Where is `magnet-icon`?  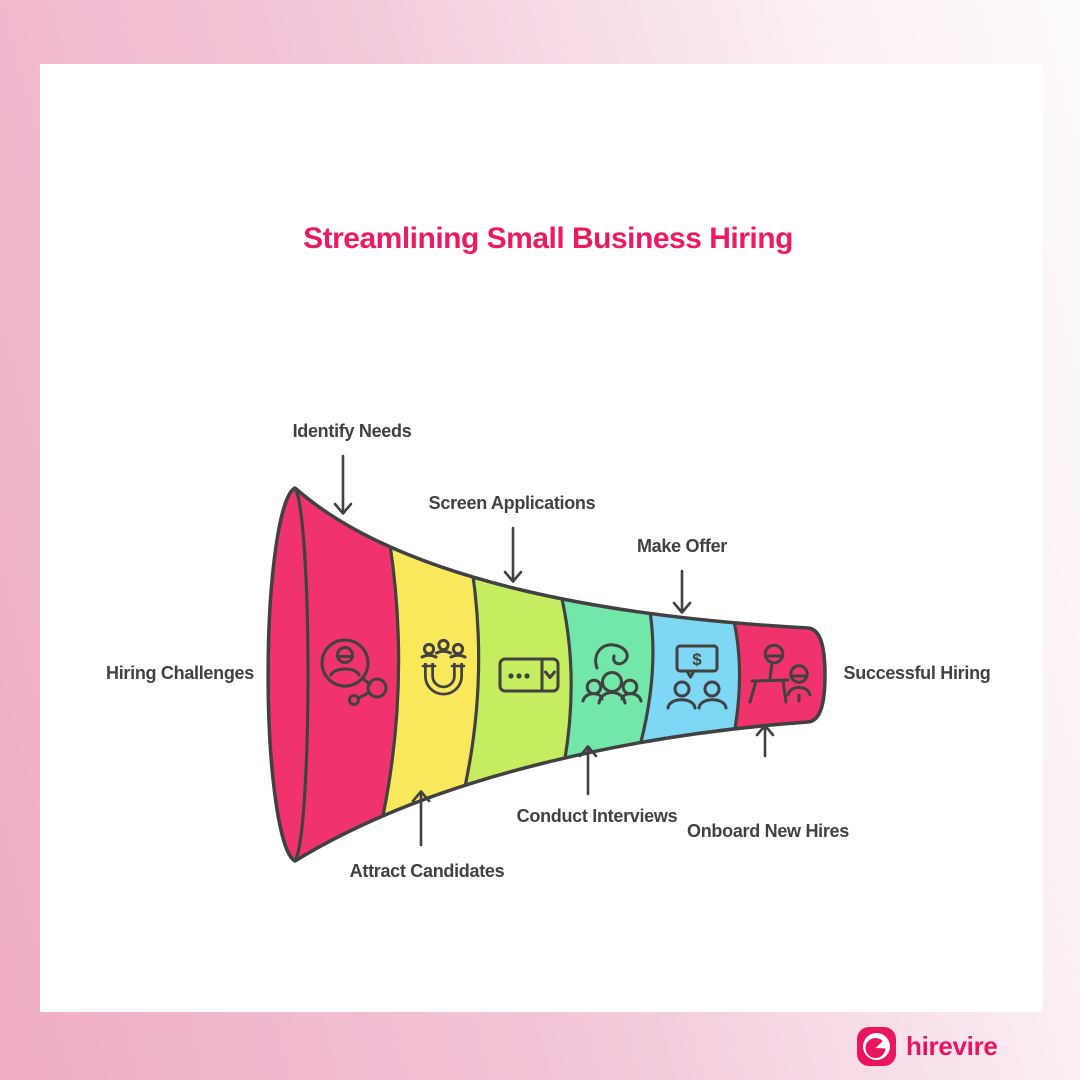
magnet-icon is located at coordinates (443, 667).